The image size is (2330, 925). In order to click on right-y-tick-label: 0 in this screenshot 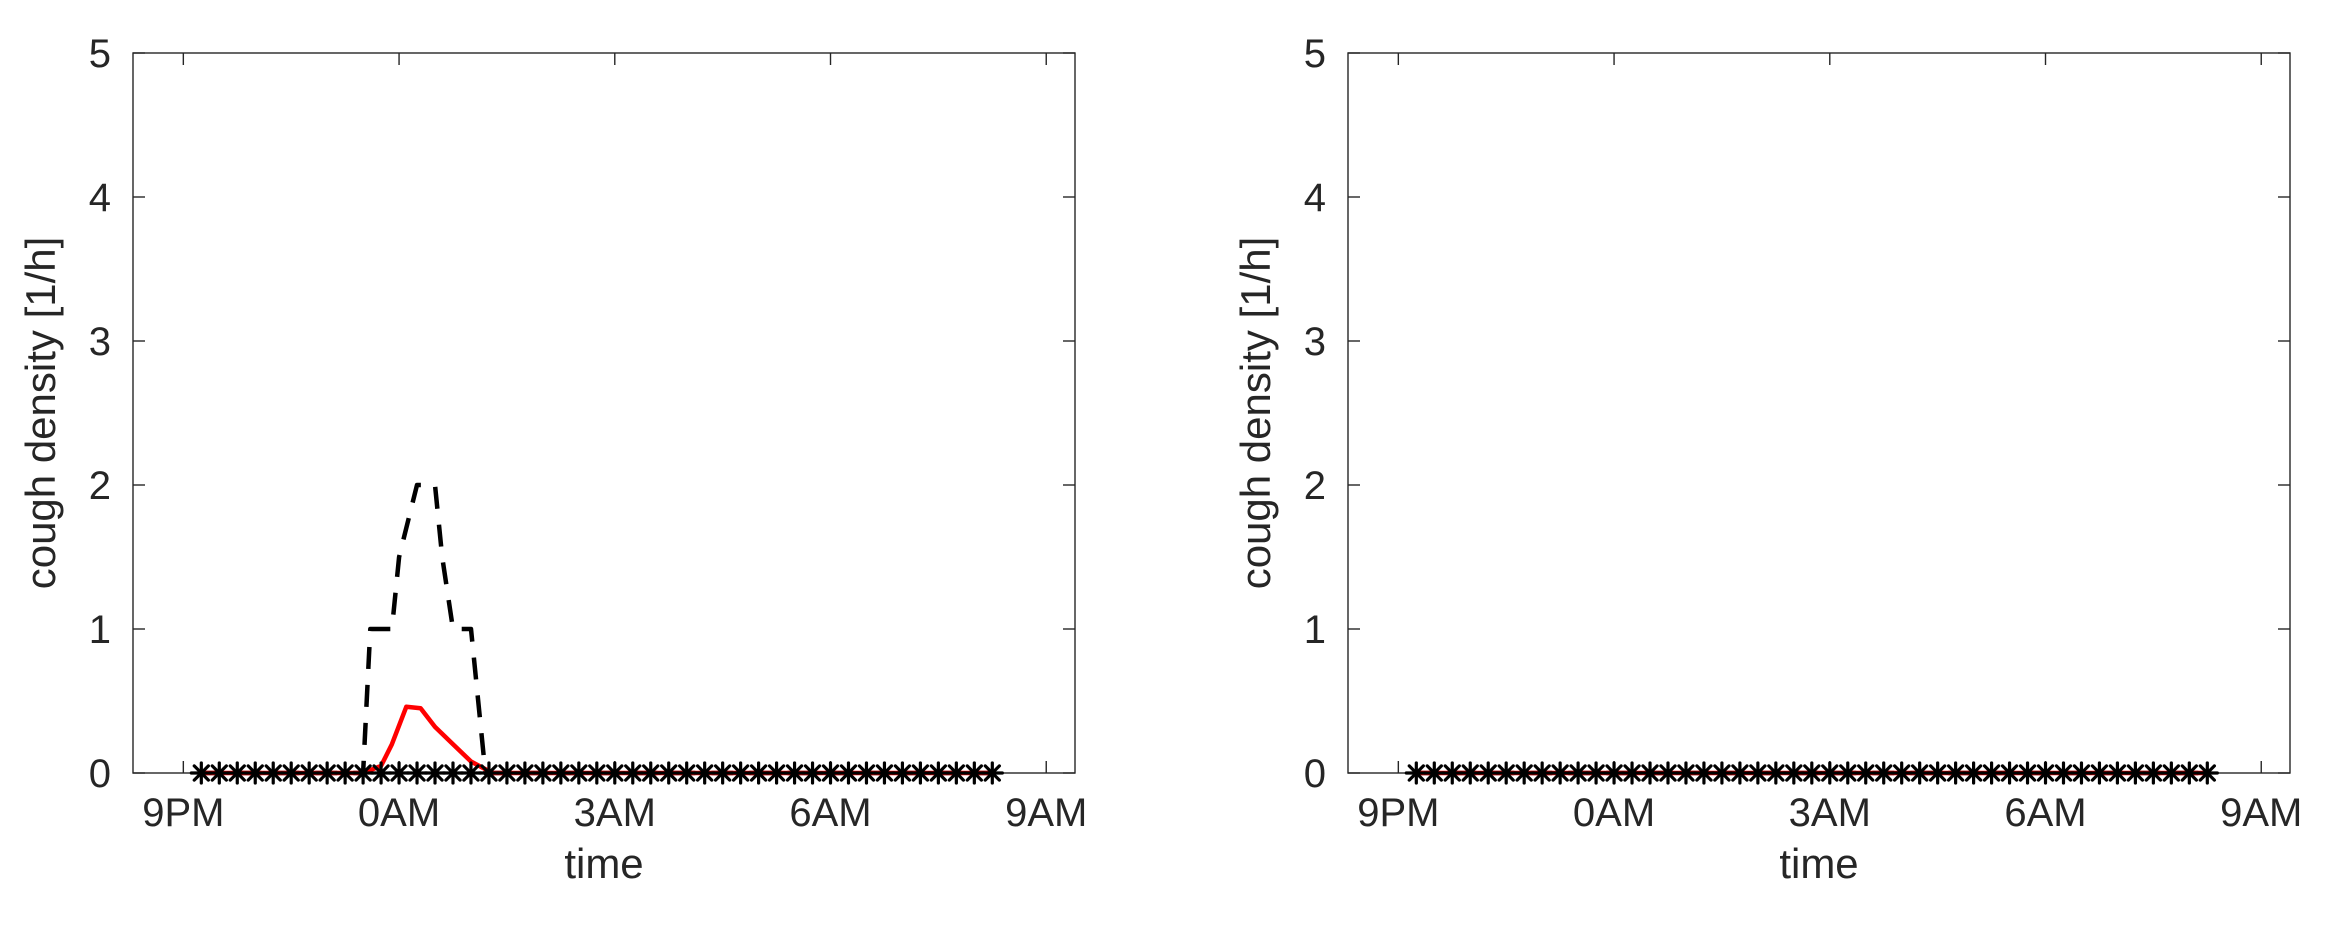, I will do `click(1315, 774)`.